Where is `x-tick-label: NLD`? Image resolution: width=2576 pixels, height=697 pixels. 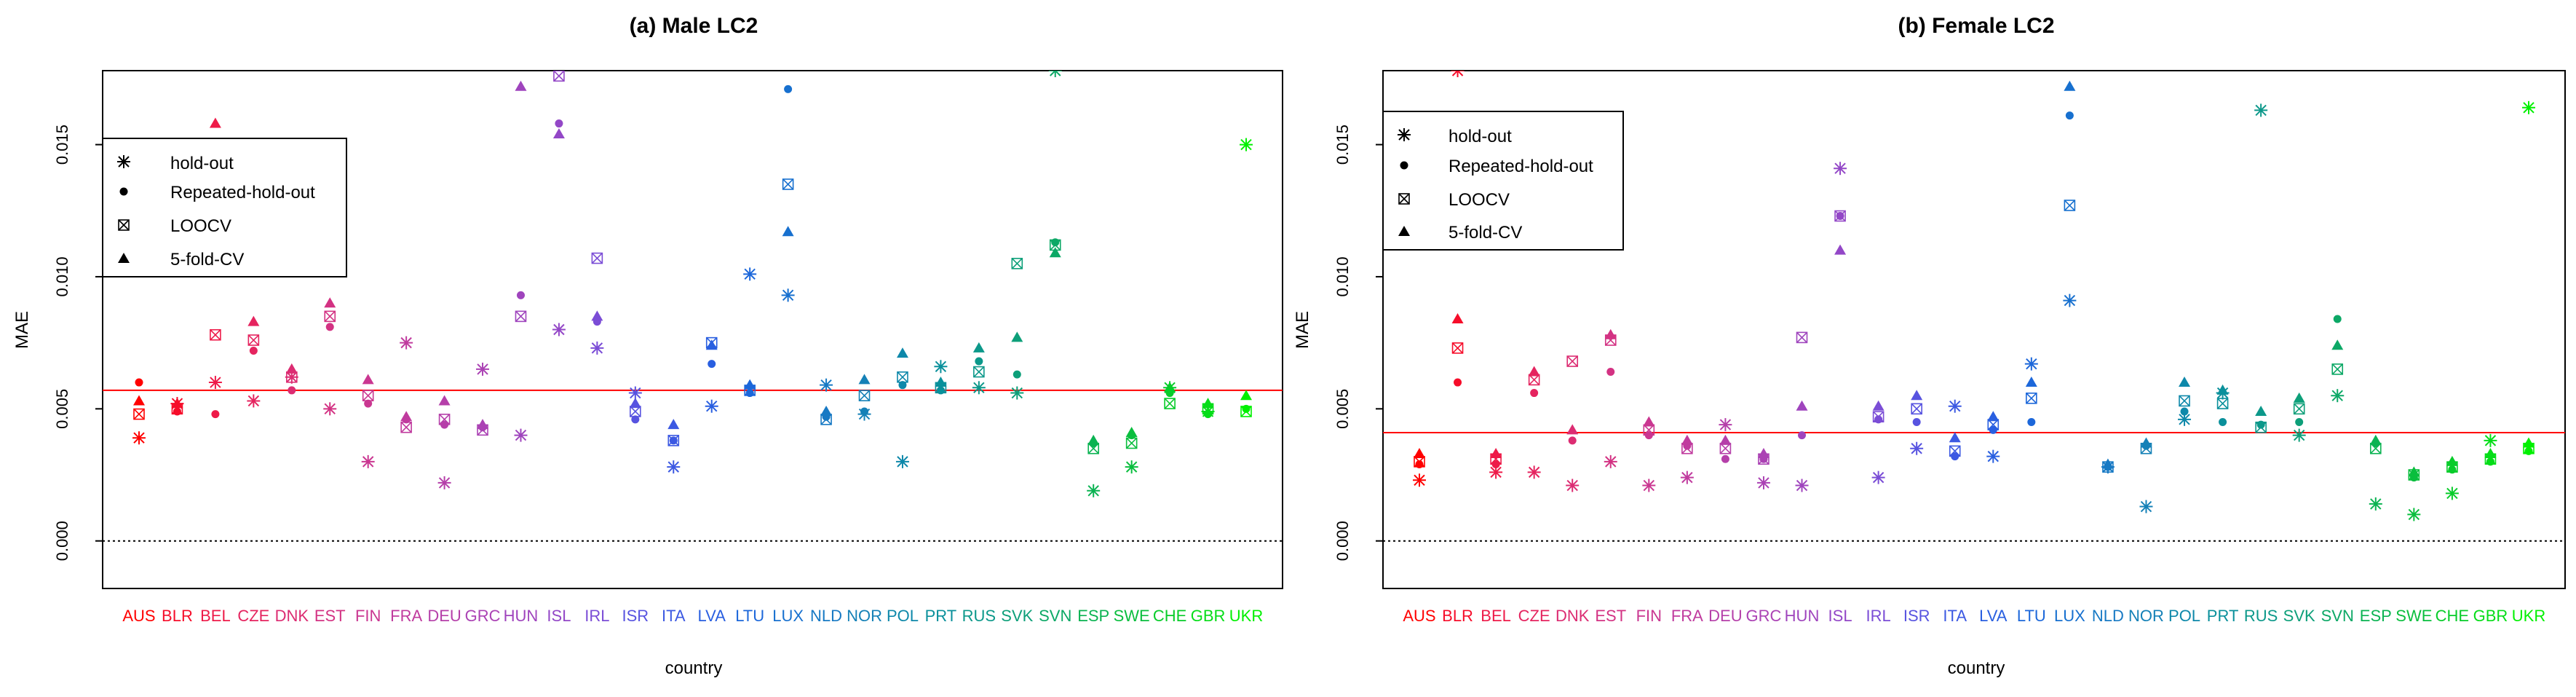 x-tick-label: NLD is located at coordinates (2108, 616).